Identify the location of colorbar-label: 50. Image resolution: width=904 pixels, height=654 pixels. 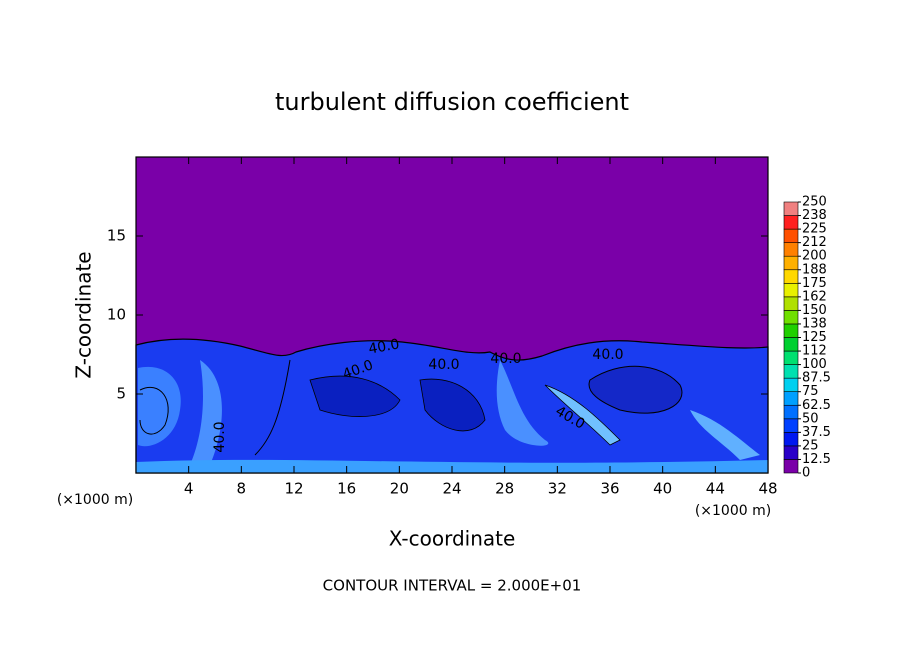
(810, 418).